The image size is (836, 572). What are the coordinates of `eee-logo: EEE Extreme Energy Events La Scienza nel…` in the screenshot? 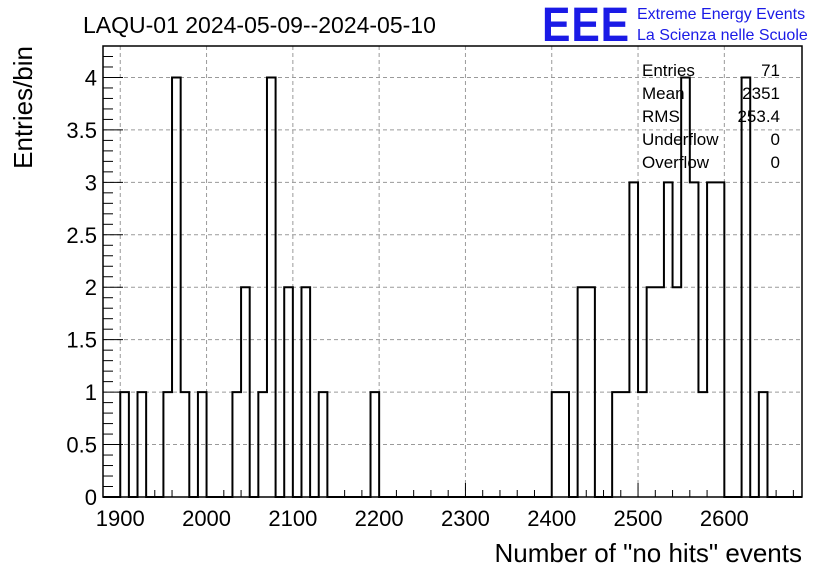 It's located at (675, 26).